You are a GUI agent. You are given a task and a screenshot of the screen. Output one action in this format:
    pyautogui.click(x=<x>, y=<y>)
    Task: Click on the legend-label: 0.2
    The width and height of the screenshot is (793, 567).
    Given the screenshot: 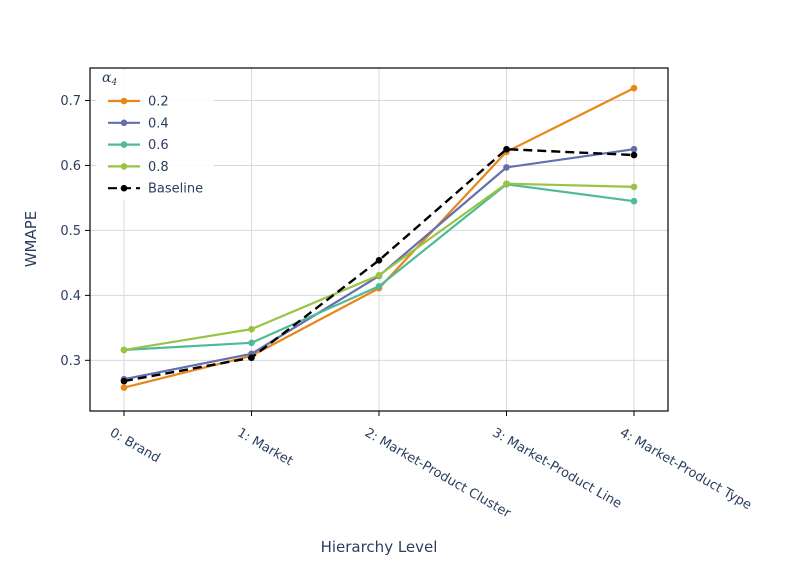 What is the action you would take?
    pyautogui.click(x=158, y=102)
    